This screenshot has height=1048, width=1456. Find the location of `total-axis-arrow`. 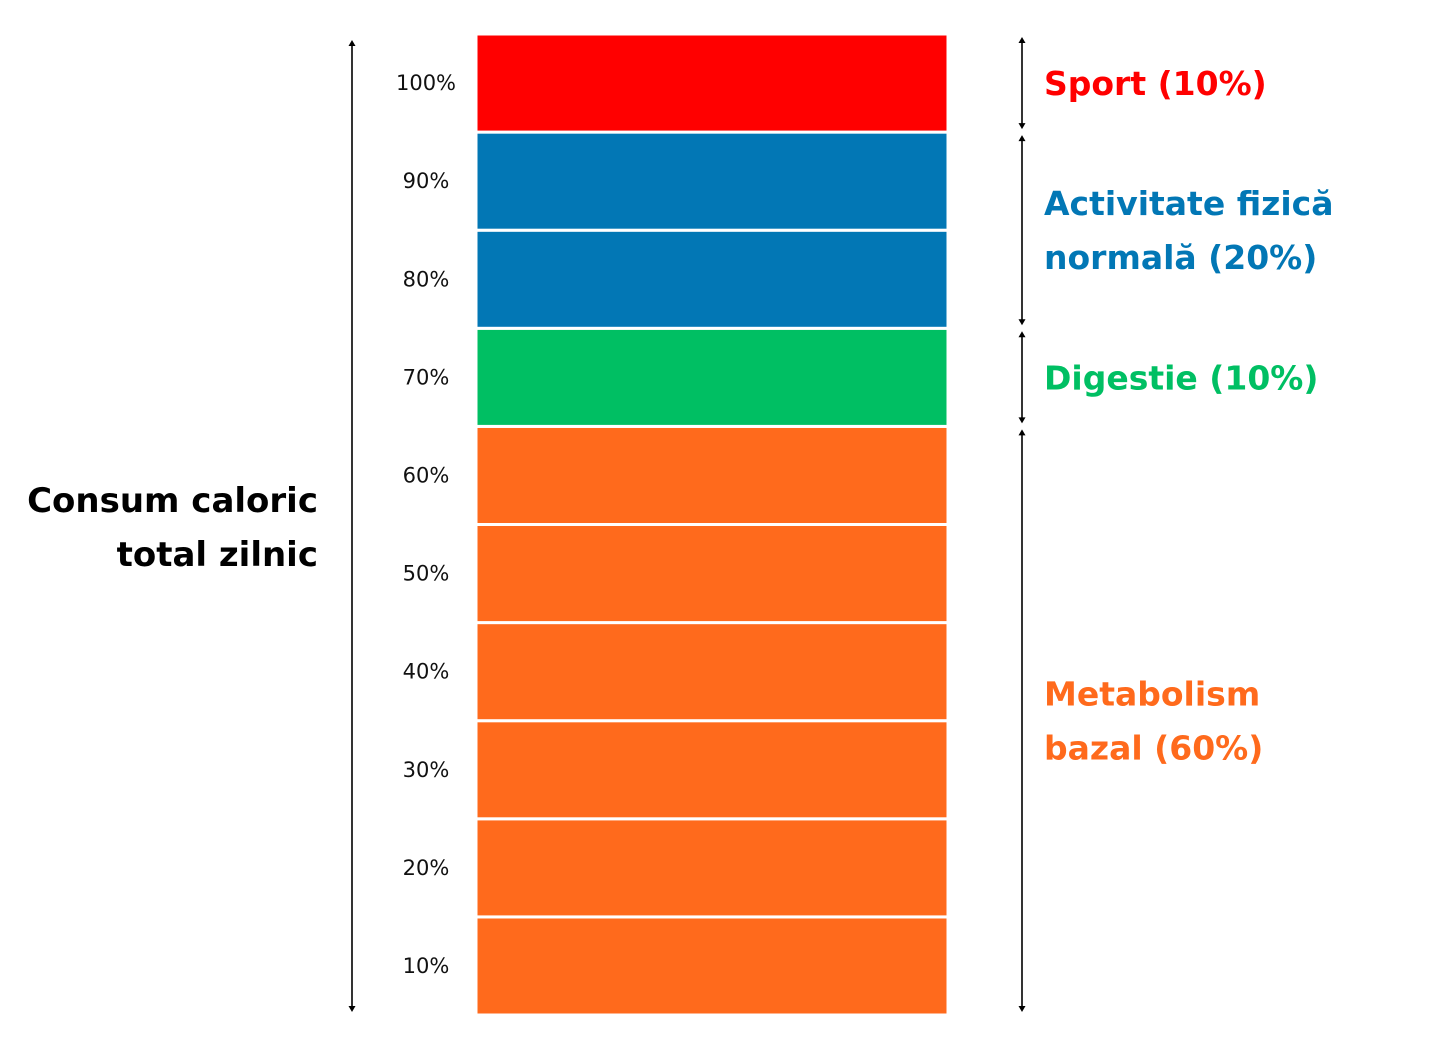

total-axis-arrow is located at coordinates (352, 526).